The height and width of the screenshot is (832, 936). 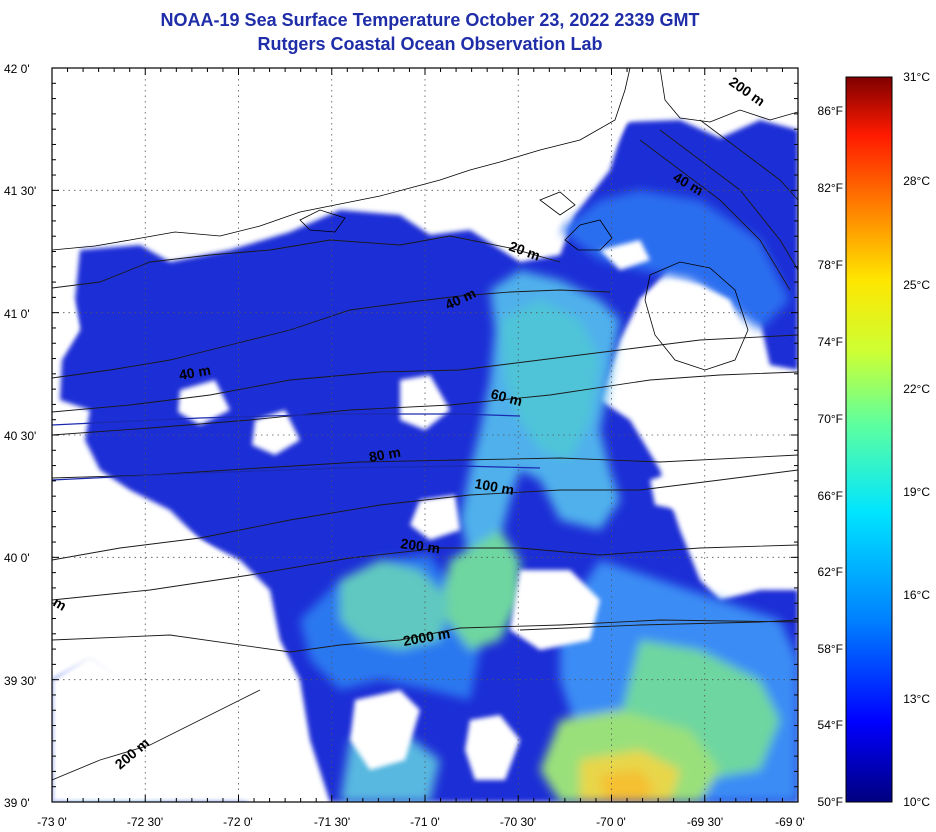 What do you see at coordinates (385, 454) in the screenshot?
I see `depth-label: 80 m` at bounding box center [385, 454].